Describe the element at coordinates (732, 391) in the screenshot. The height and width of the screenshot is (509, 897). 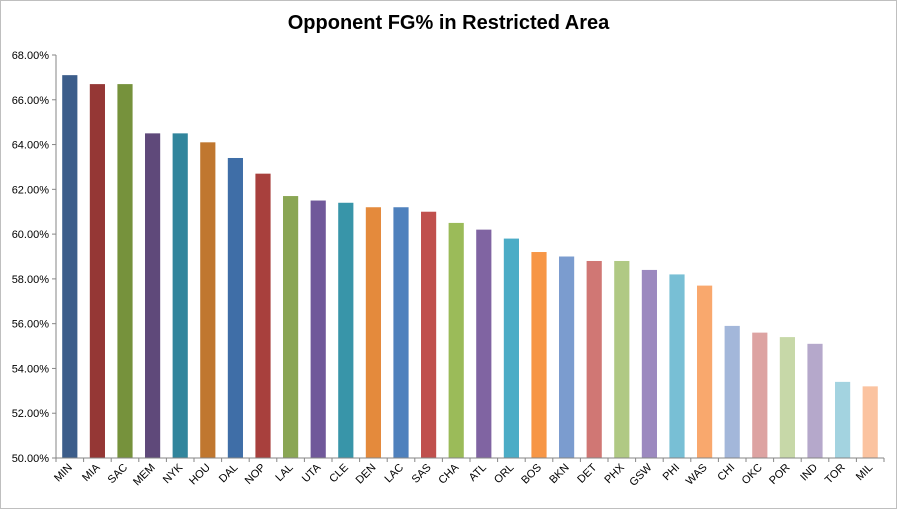
I see `bar-chi` at that location.